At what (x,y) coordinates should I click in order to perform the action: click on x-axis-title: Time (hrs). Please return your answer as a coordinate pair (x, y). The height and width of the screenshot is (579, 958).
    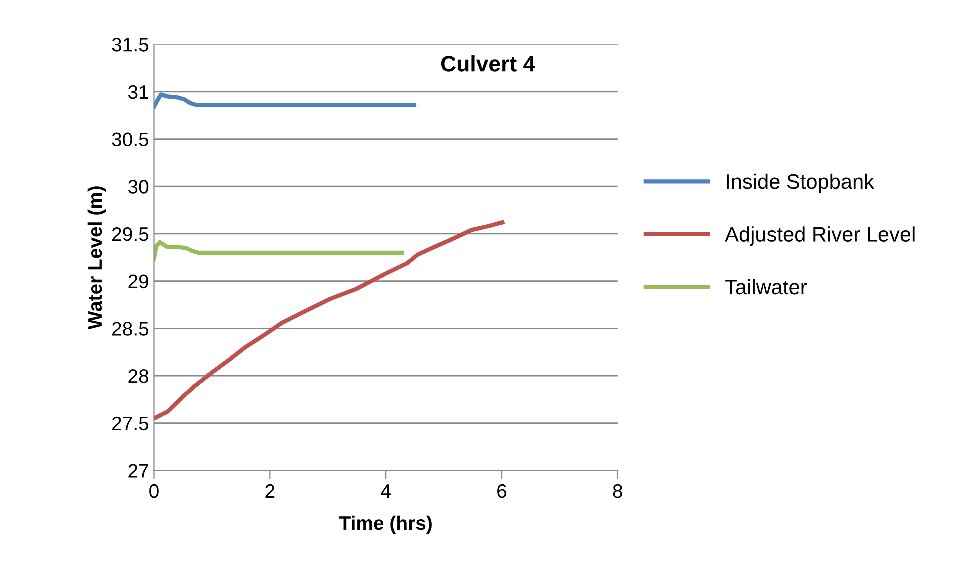
    Looking at the image, I should click on (385, 525).